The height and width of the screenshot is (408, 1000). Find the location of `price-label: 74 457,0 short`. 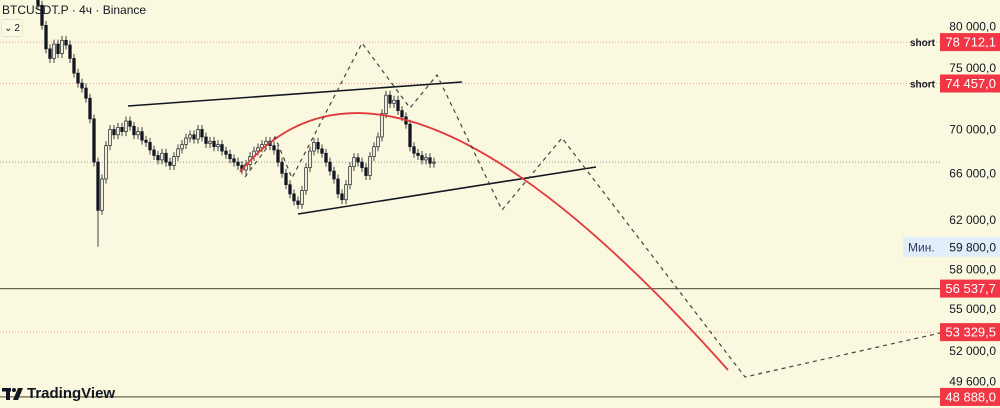

price-label: 74 457,0 short is located at coordinates (955, 83).